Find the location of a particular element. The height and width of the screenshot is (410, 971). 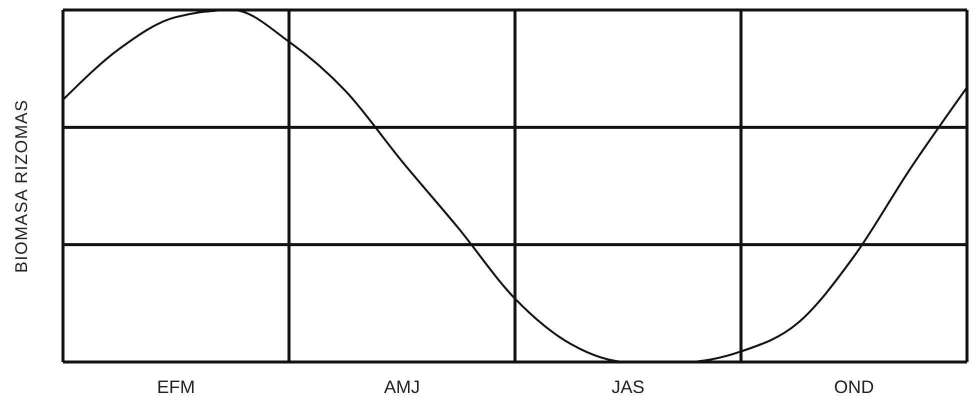

x-tick-label: OND is located at coordinates (854, 386).